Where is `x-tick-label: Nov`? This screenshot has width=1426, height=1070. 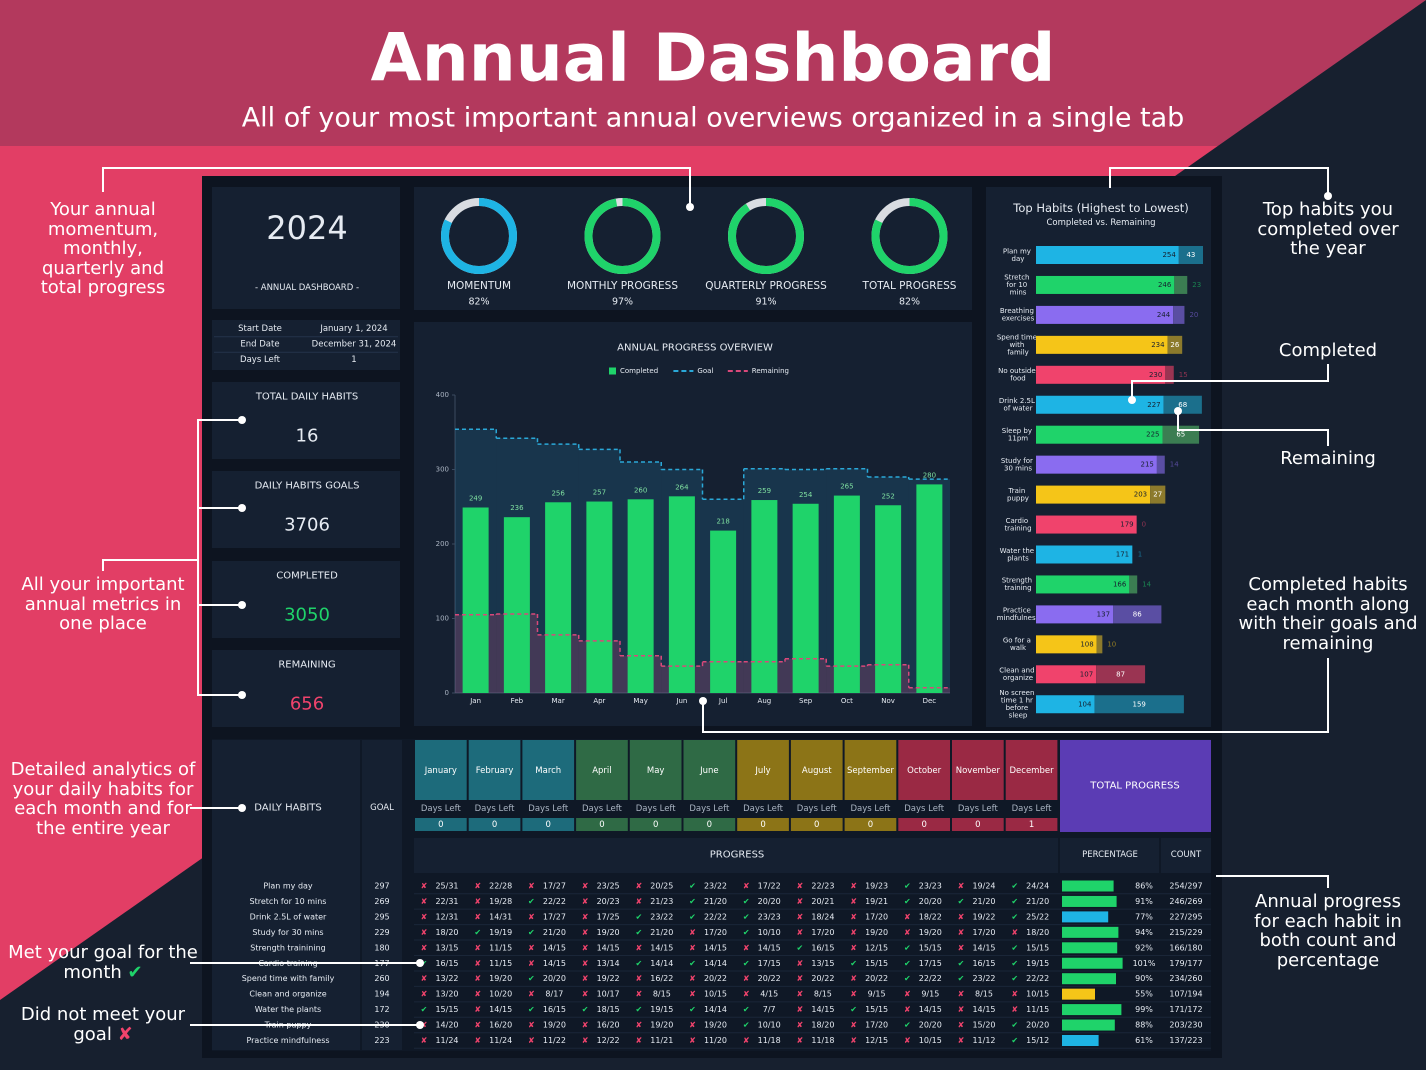
x-tick-label: Nov is located at coordinates (888, 701).